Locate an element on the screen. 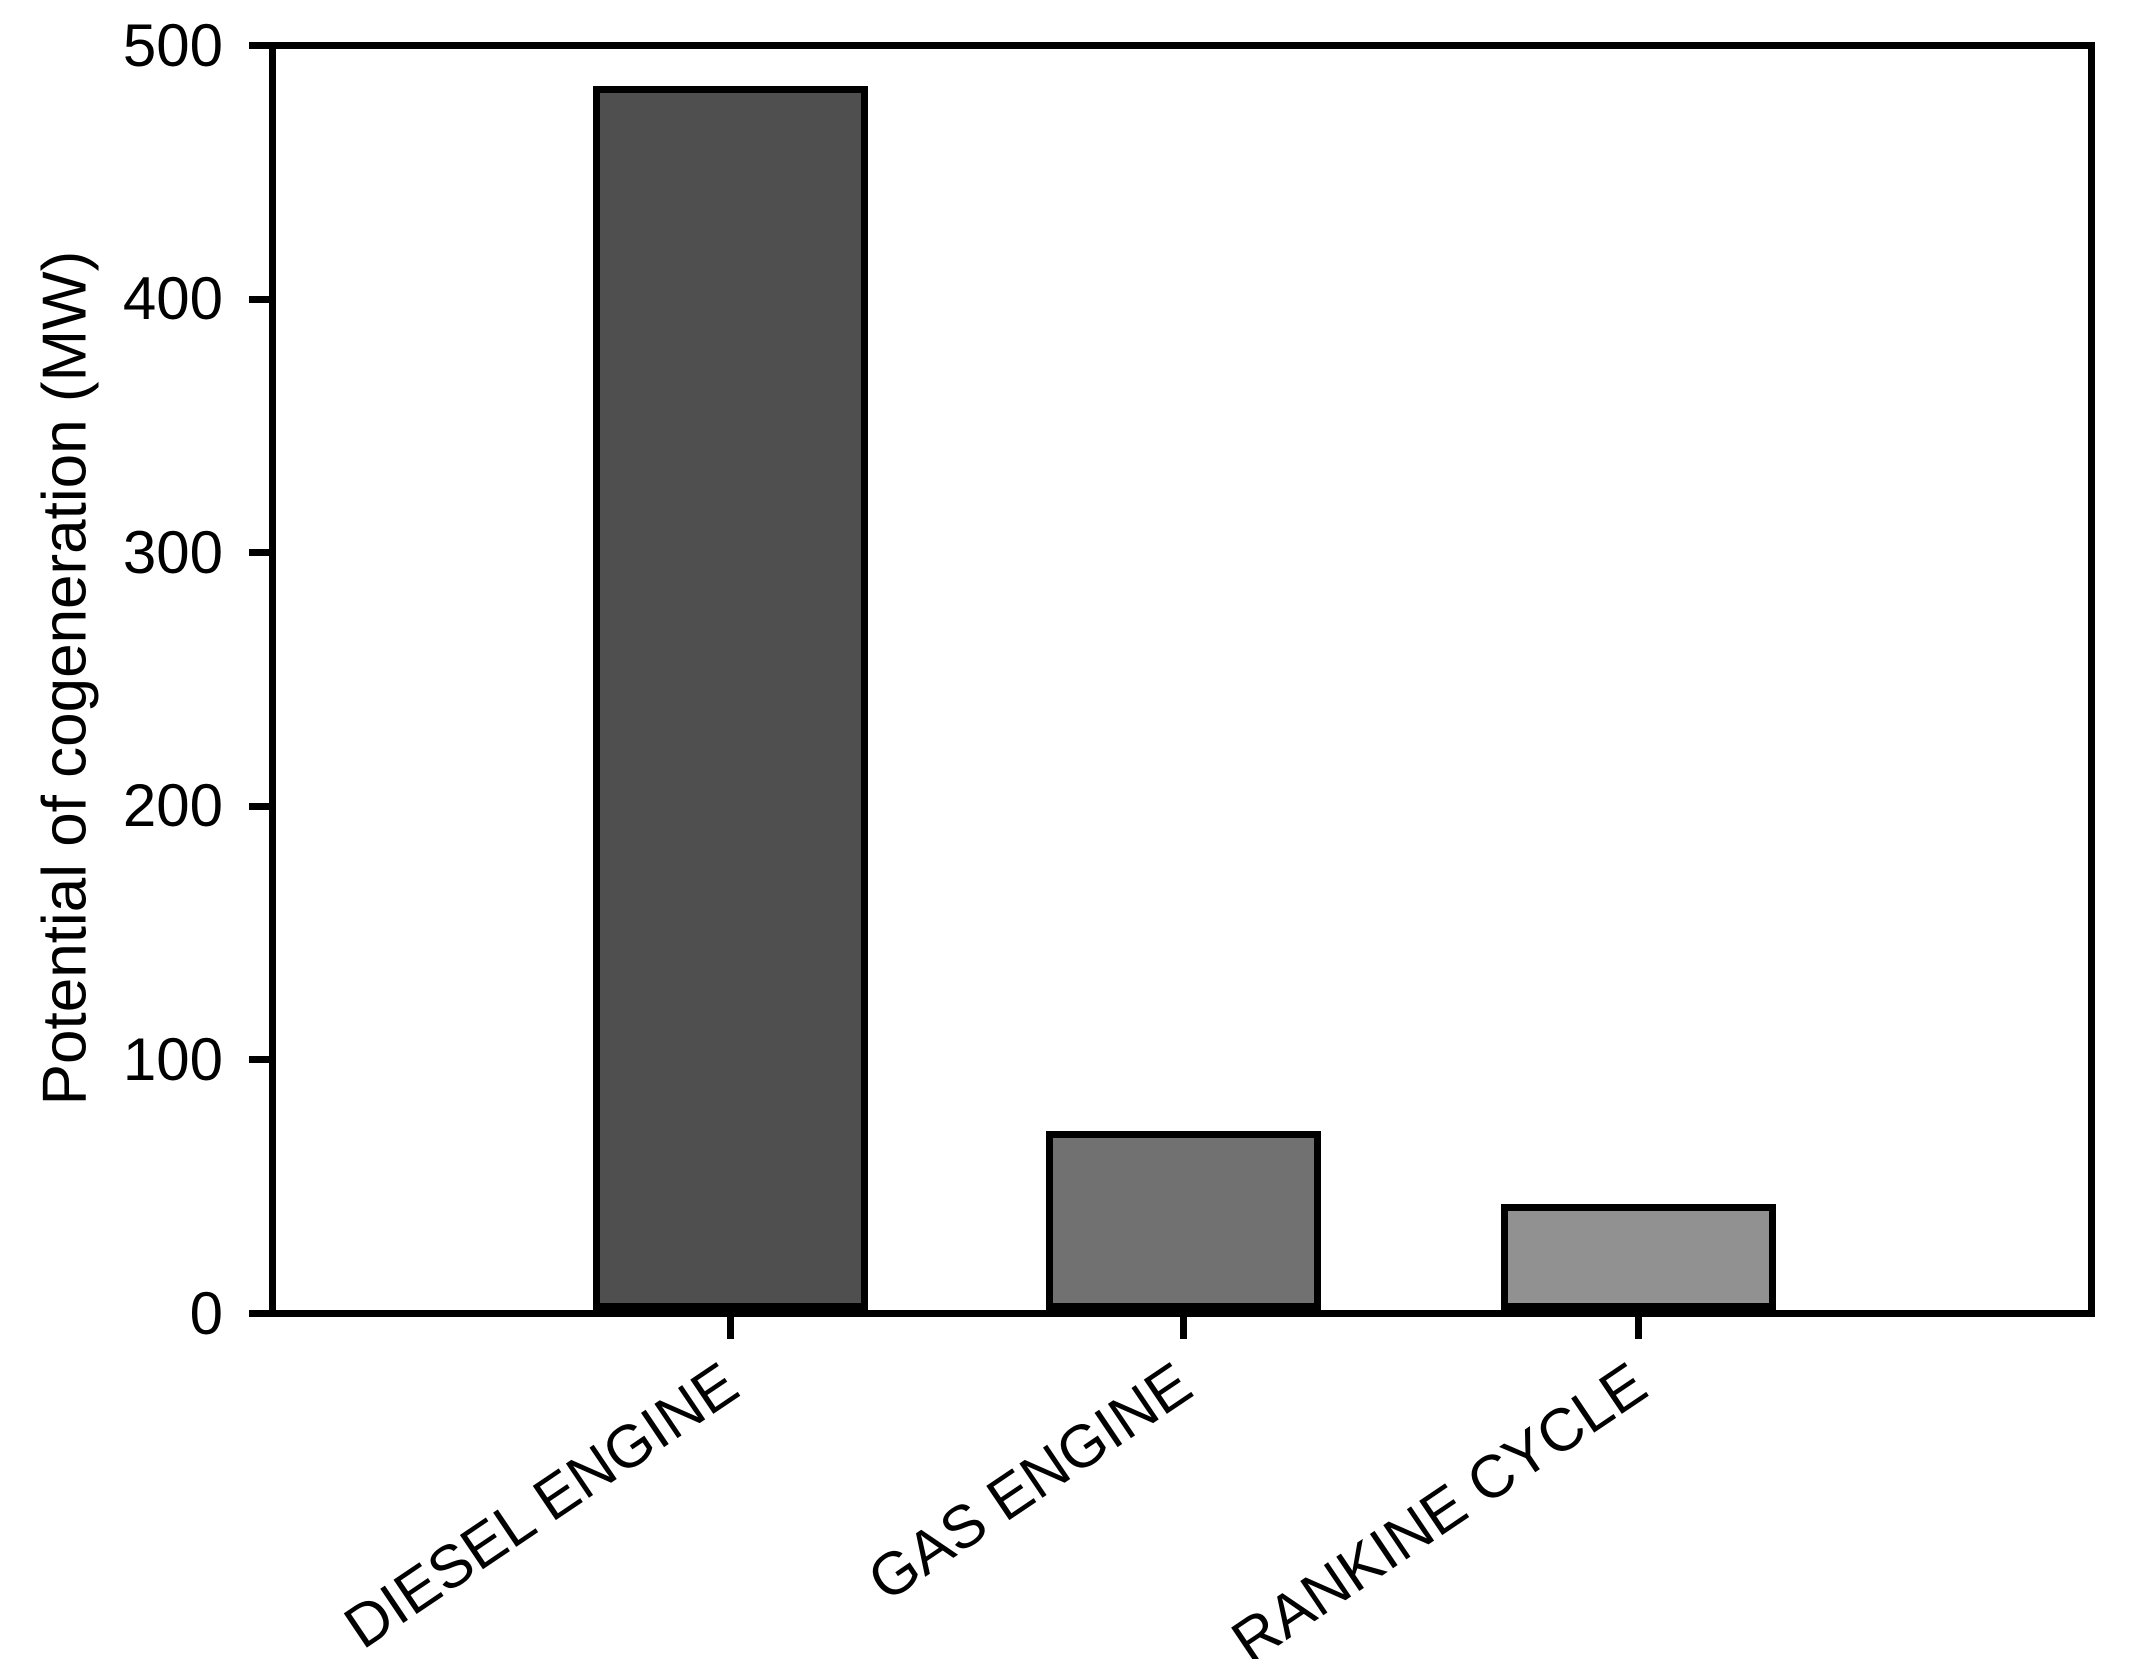 The image size is (2130, 1659). x-axis-tick-label: RANKINE CYCLE is located at coordinates (1438, 1504).